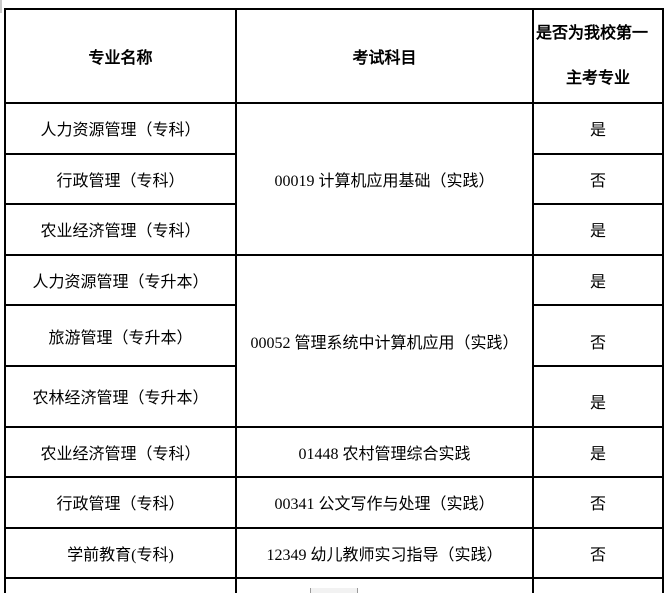  What do you see at coordinates (334, 396) in the screenshot?
I see `table-row: 农林经济管理（专升本） 是` at bounding box center [334, 396].